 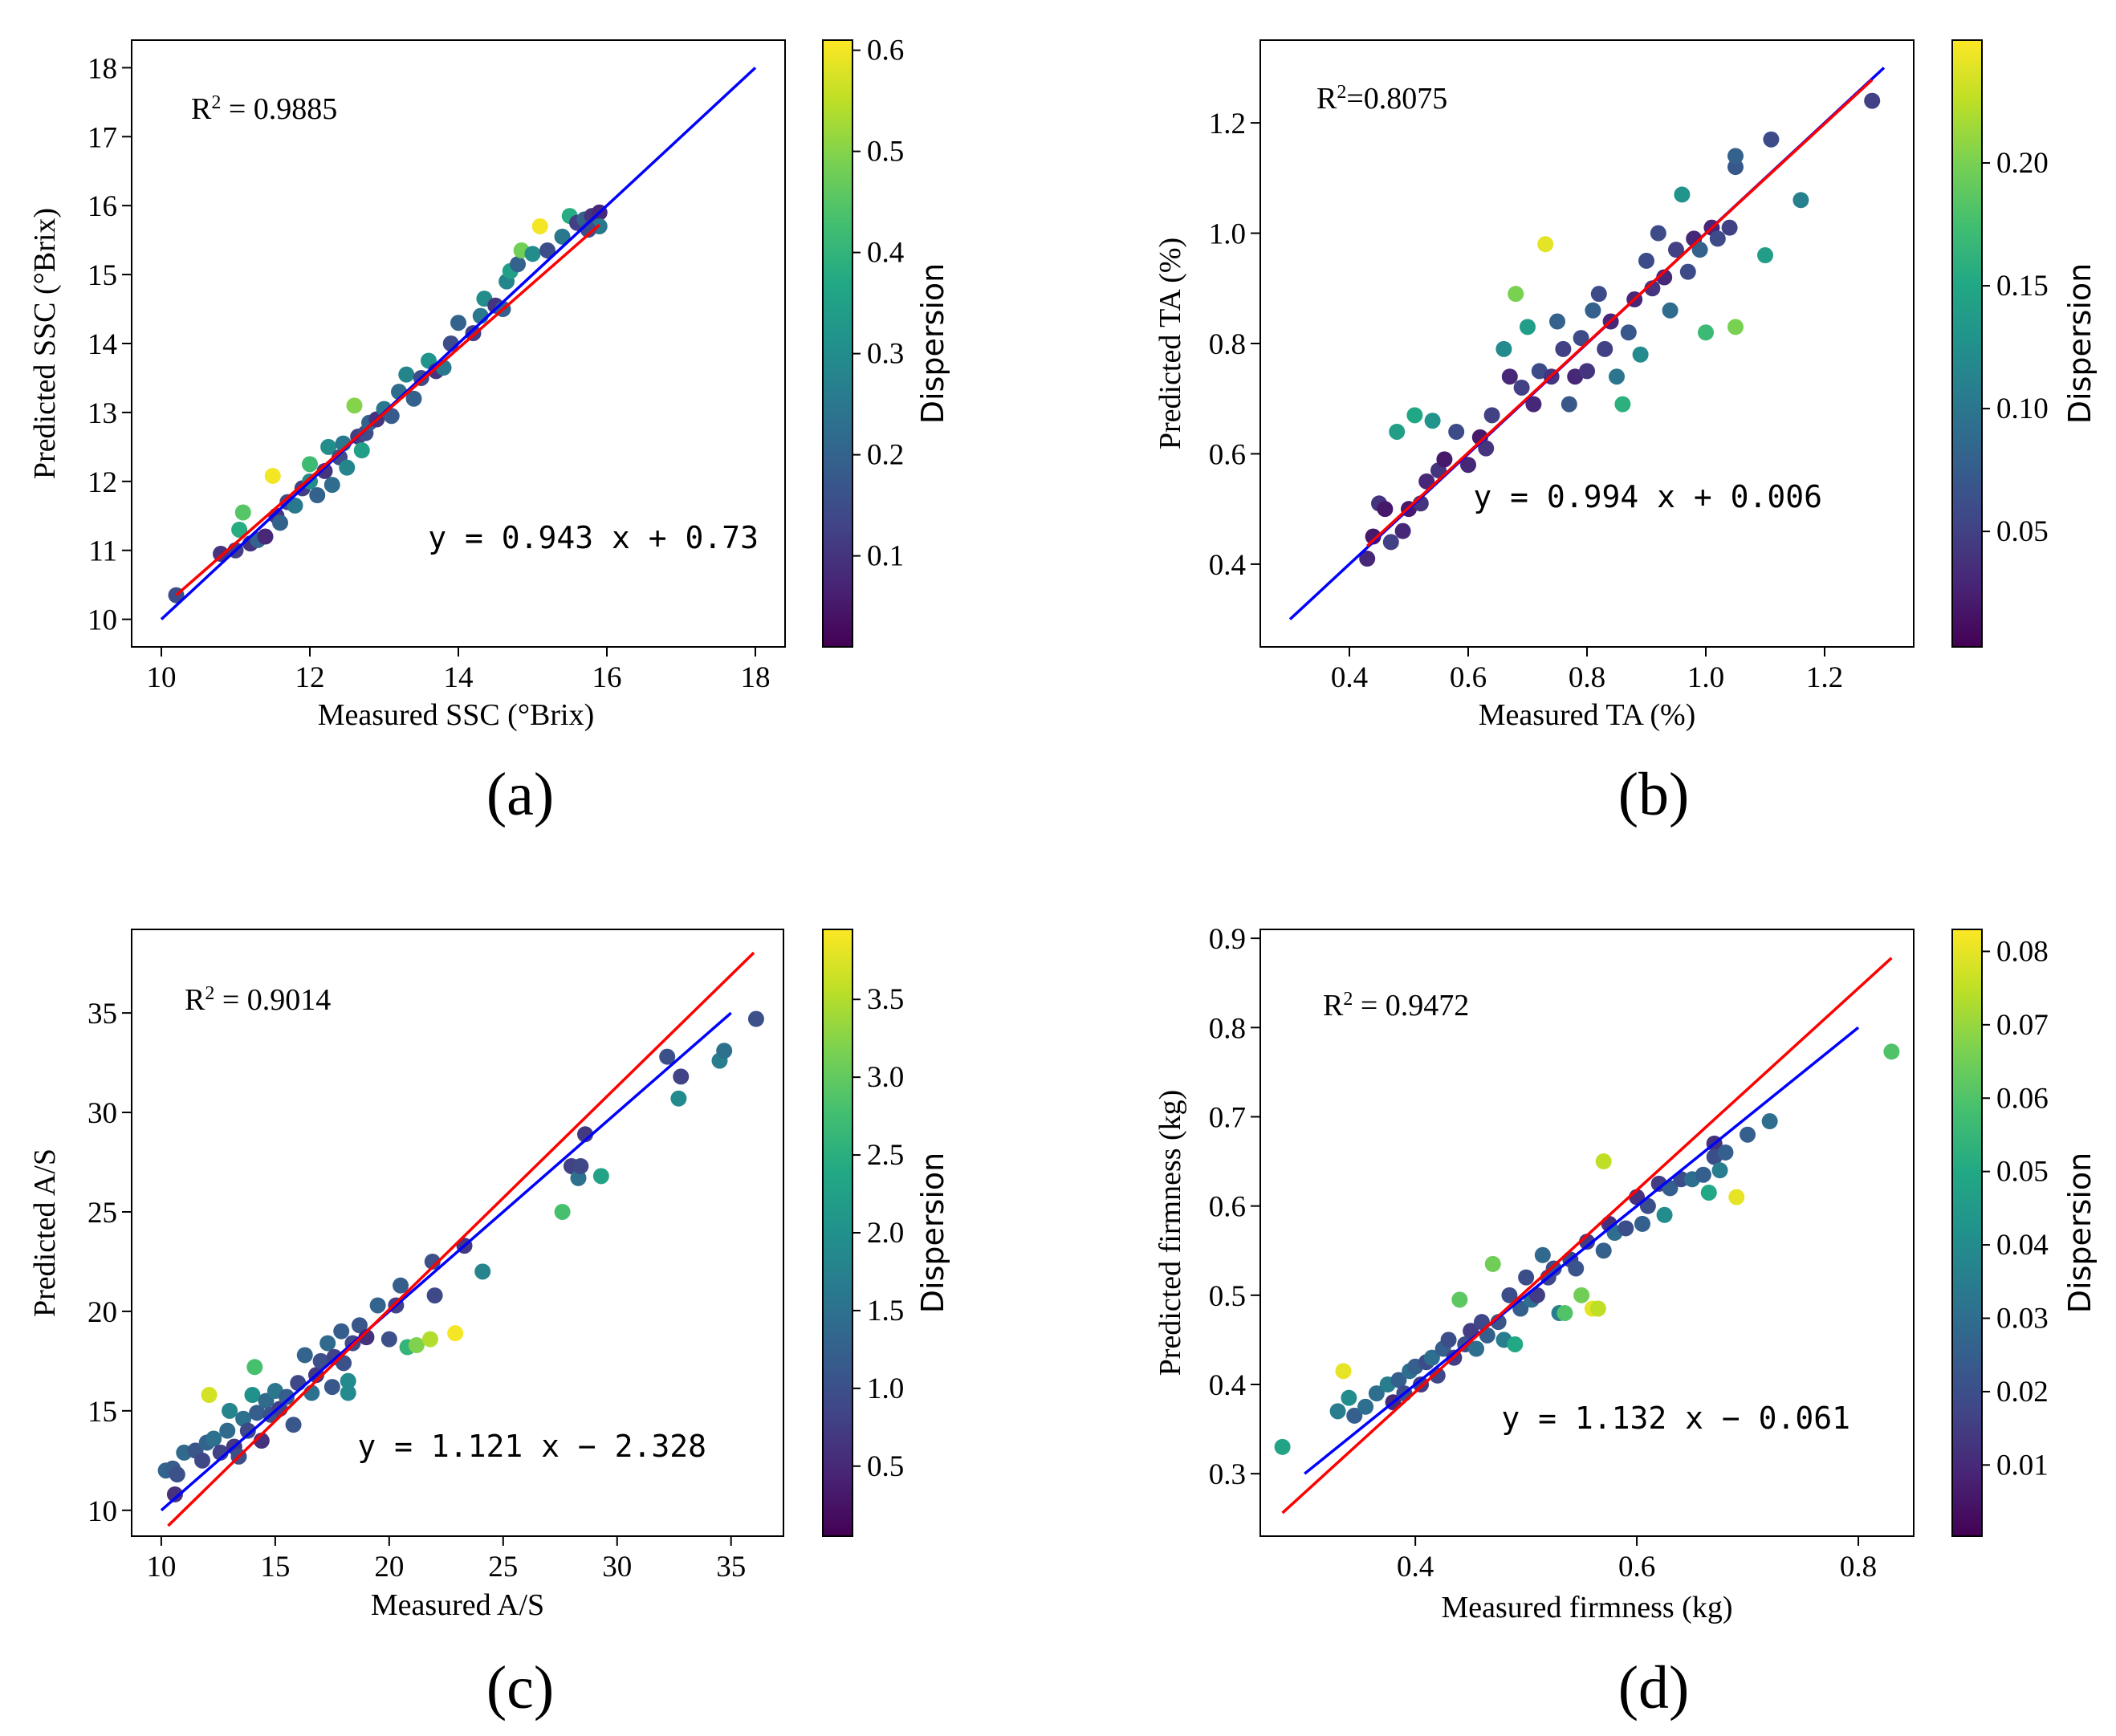 I want to click on y-tick-label-b-0: 0.4, so click(x=1227, y=565).